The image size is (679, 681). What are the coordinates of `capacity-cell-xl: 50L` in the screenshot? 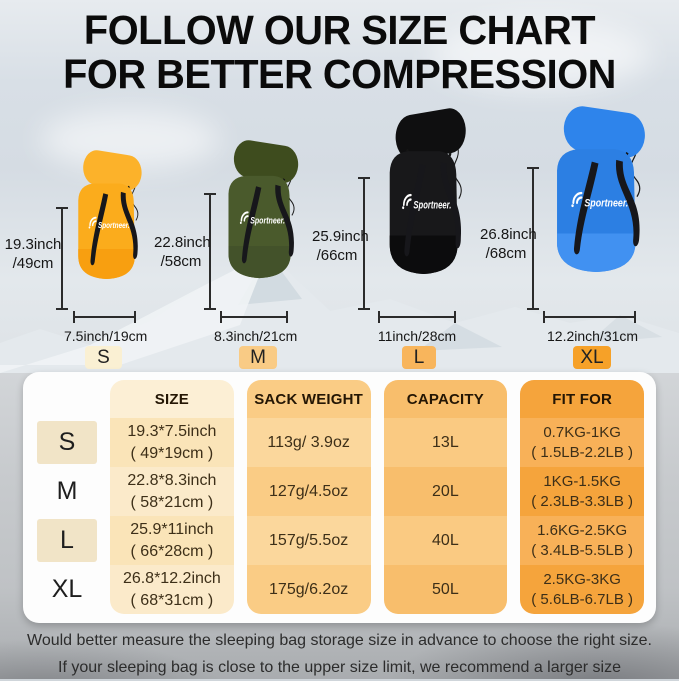 It's located at (445, 589).